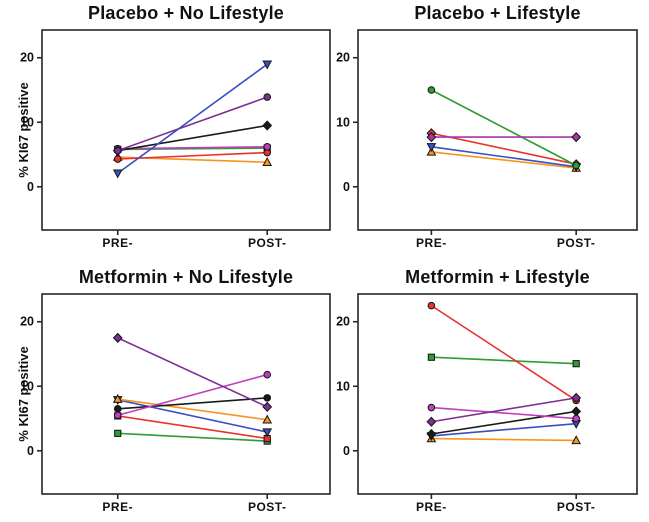 The image size is (649, 522). I want to click on panel-title: Metformin + No Lifestyle, so click(186, 277).